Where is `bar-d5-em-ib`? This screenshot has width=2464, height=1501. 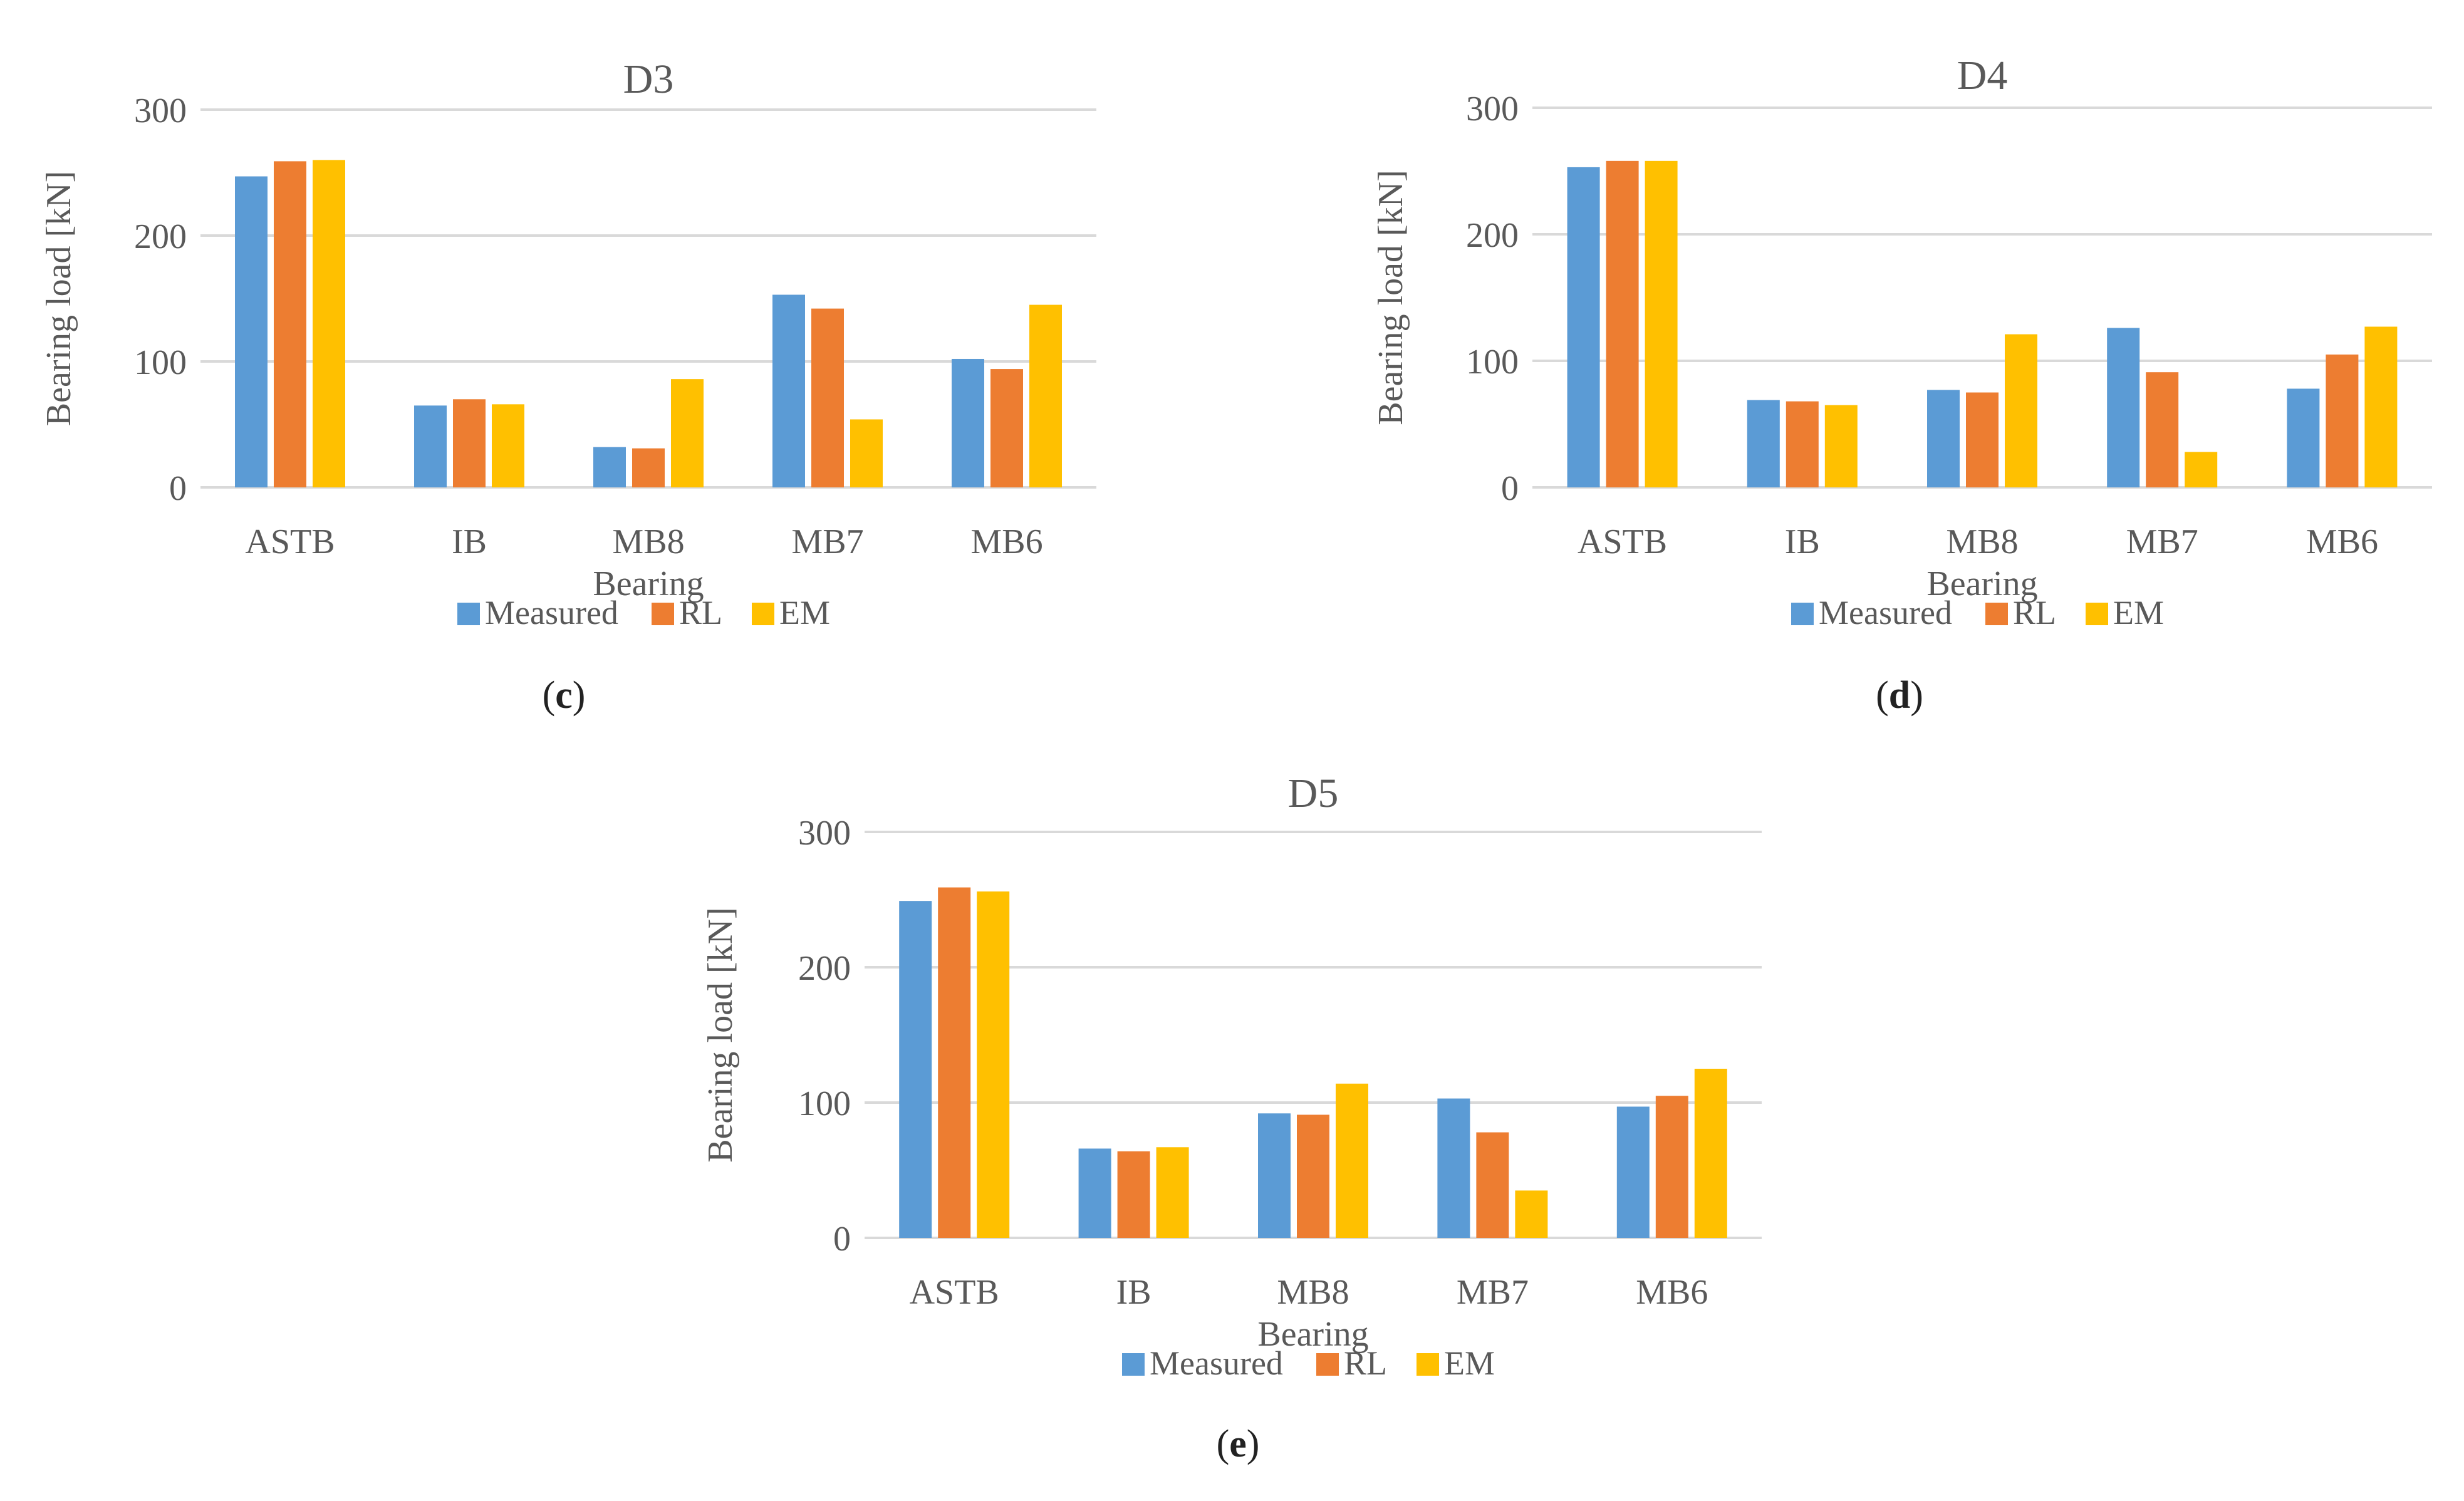
bar-d5-em-ib is located at coordinates (1172, 1192).